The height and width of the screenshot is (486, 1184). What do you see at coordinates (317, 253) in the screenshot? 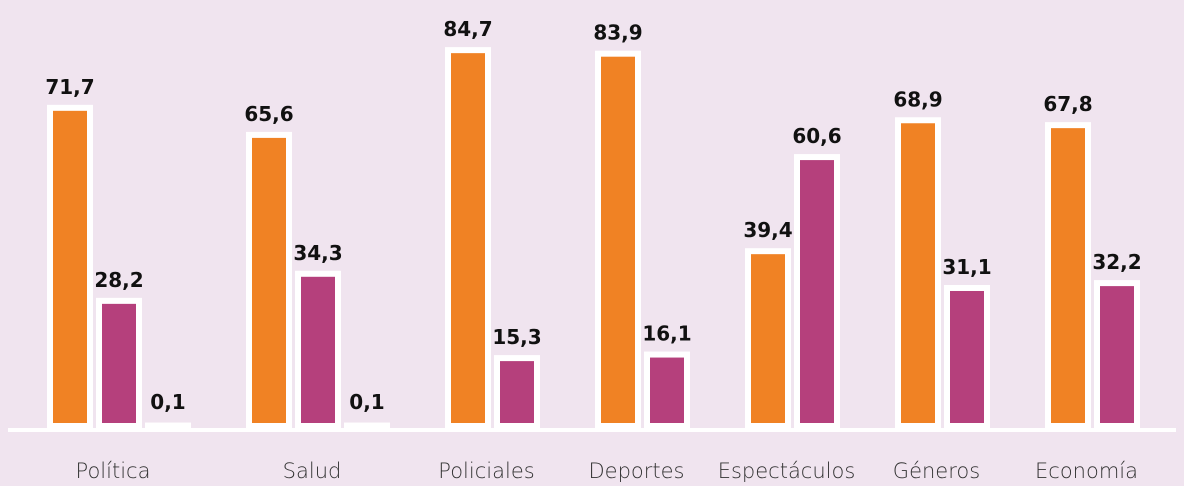
I see `value-label: 34,3` at bounding box center [317, 253].